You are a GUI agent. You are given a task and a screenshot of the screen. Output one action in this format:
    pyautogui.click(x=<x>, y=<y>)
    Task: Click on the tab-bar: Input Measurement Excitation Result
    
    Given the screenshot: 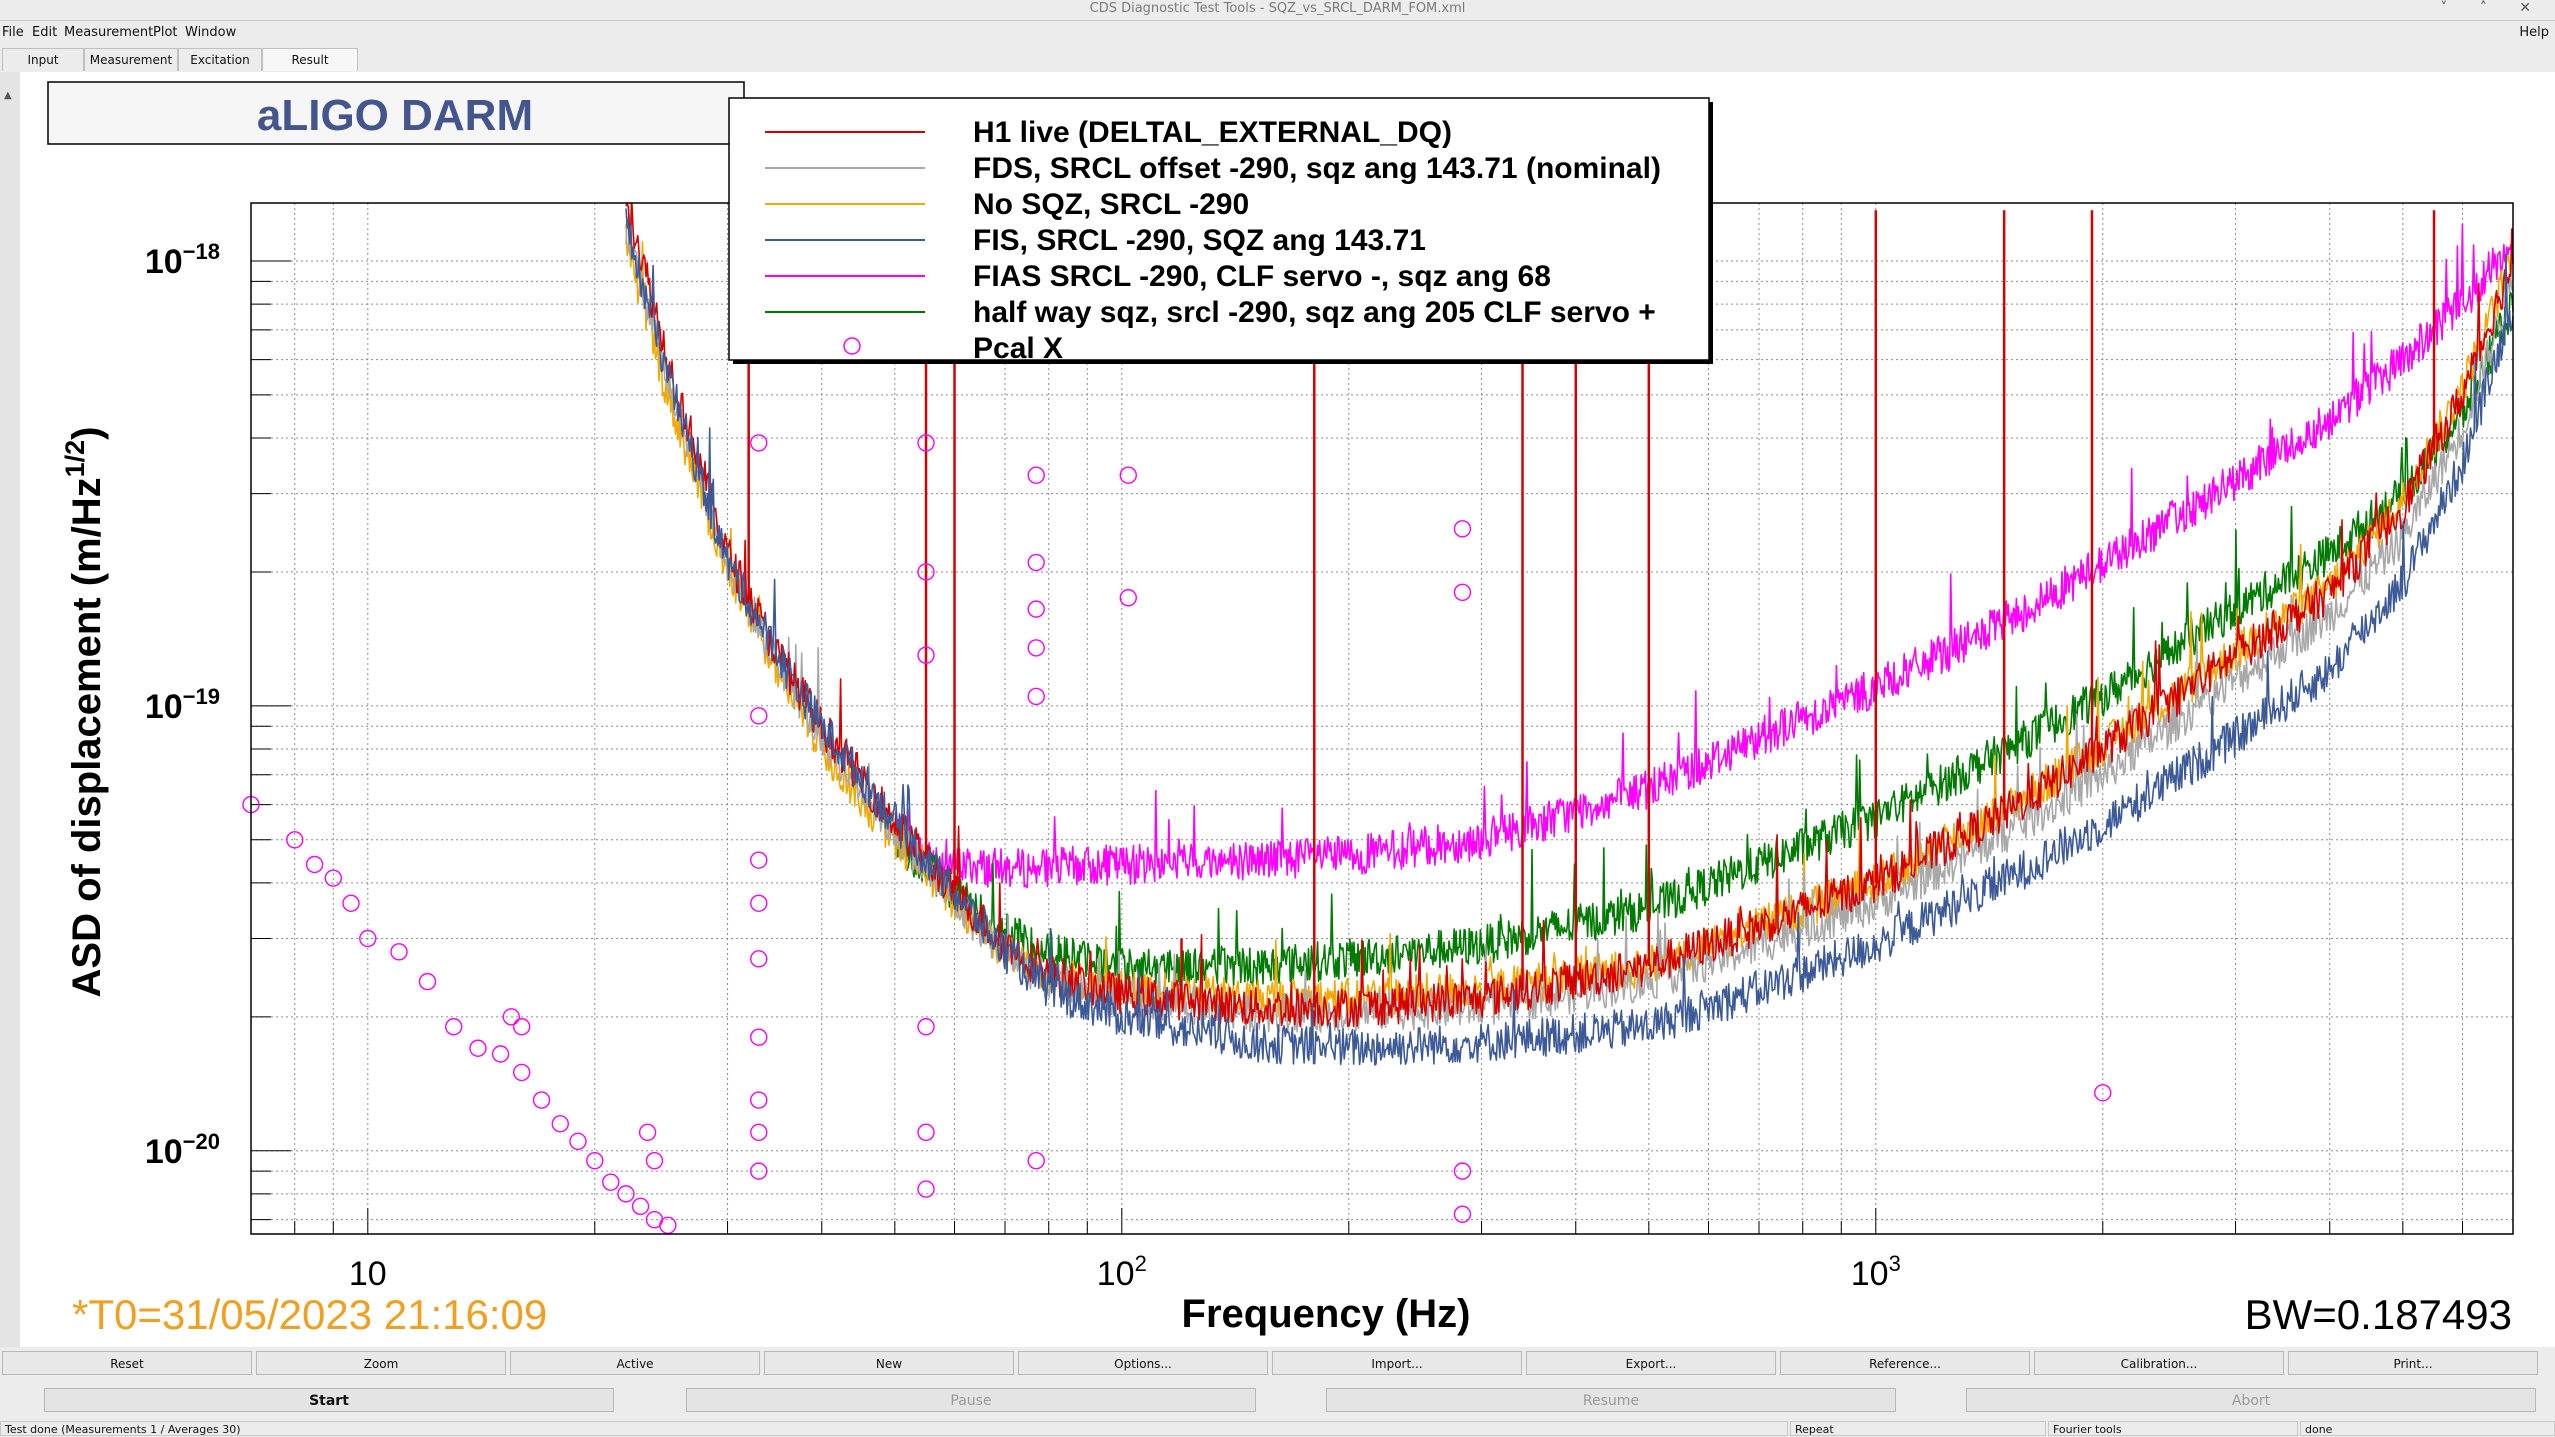 What is the action you would take?
    pyautogui.click(x=1277, y=58)
    